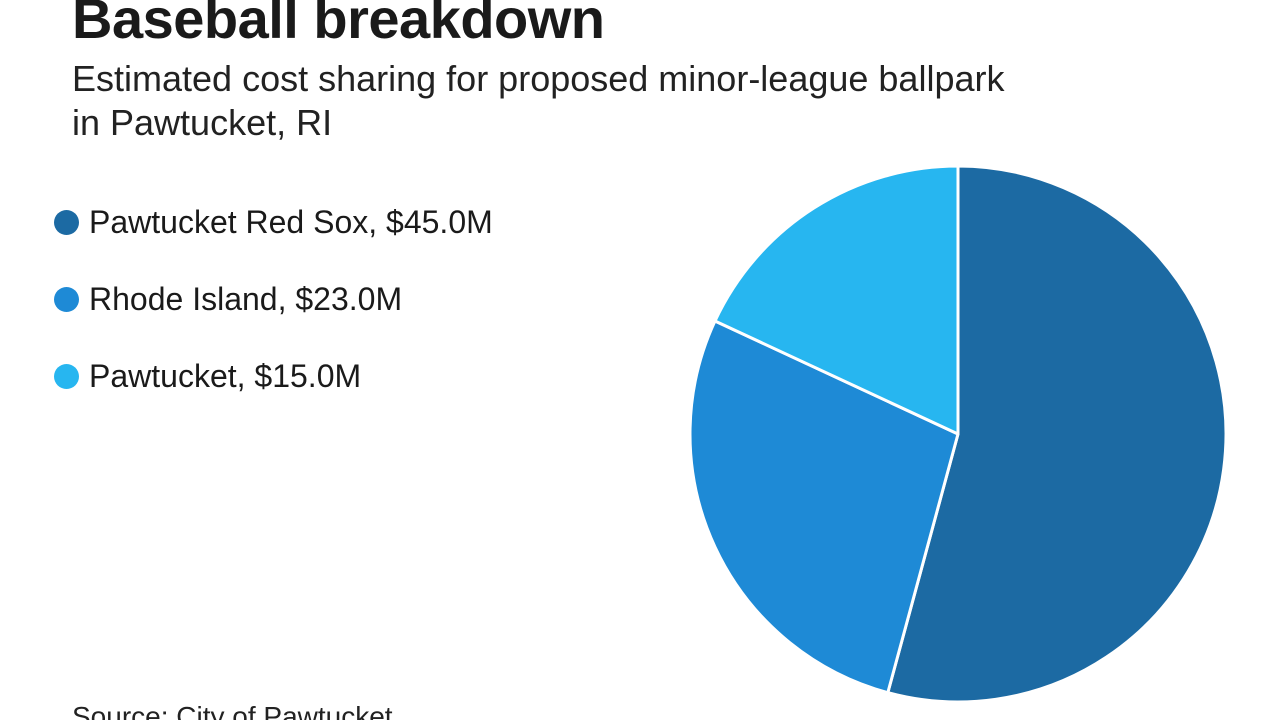 The height and width of the screenshot is (720, 1280). I want to click on legend-swatch-pawtucket, so click(66, 376).